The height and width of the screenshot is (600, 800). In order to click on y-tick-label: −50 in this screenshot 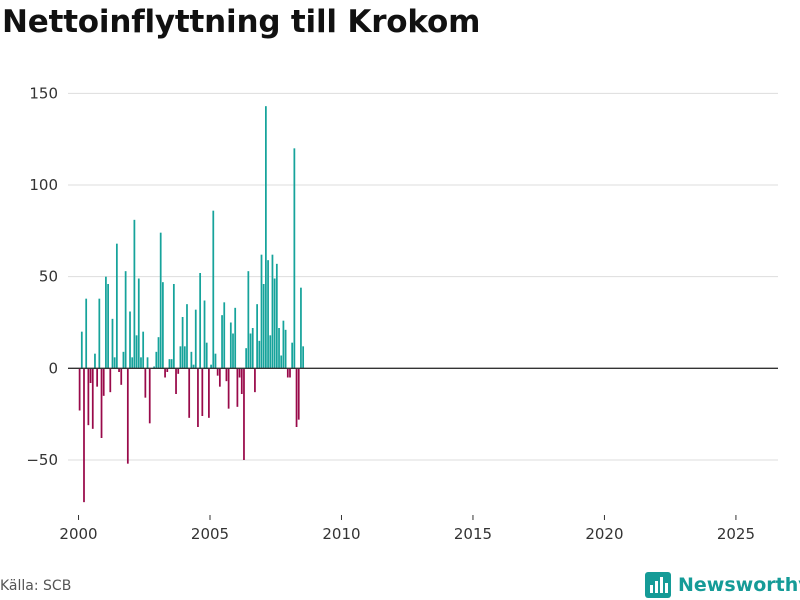, I will do `click(42, 460)`.